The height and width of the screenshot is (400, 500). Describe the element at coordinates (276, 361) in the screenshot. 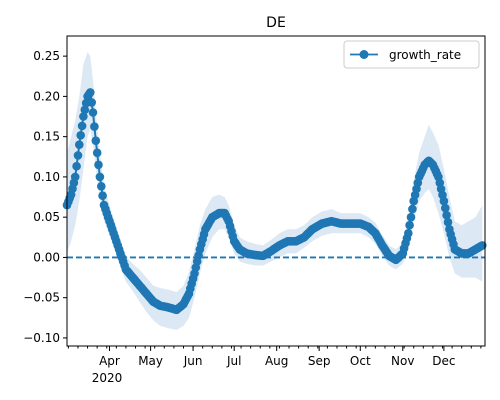

I see `x-tick-label: Aug` at that location.